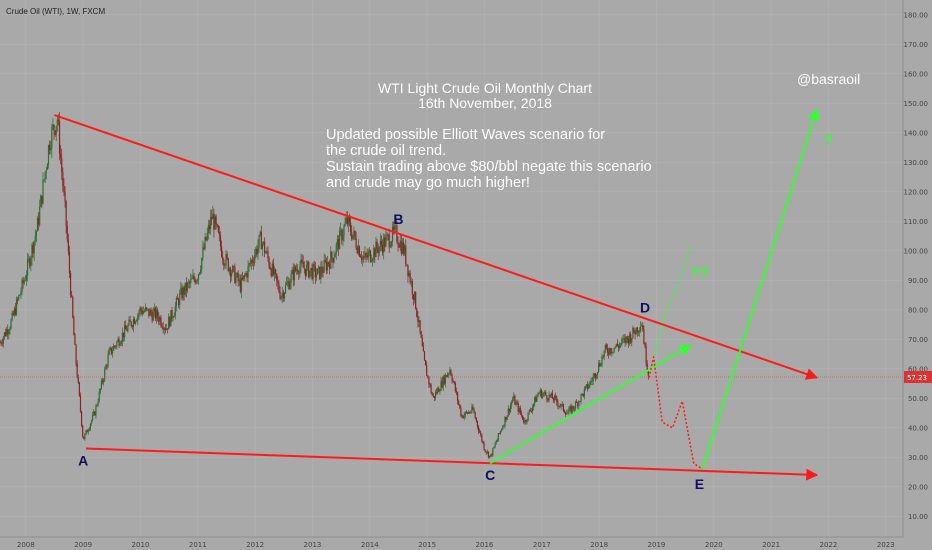 Image resolution: width=932 pixels, height=550 pixels. I want to click on x-tick-label: 2017, so click(542, 545).